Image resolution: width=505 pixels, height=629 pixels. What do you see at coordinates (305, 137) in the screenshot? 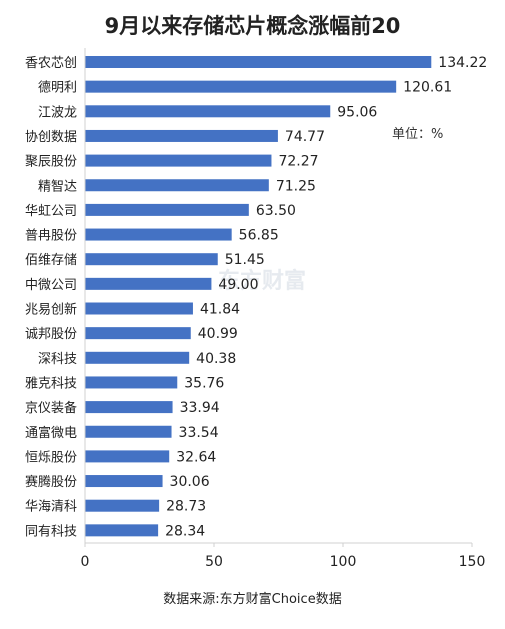
I see `value-label: 74.77` at bounding box center [305, 137].